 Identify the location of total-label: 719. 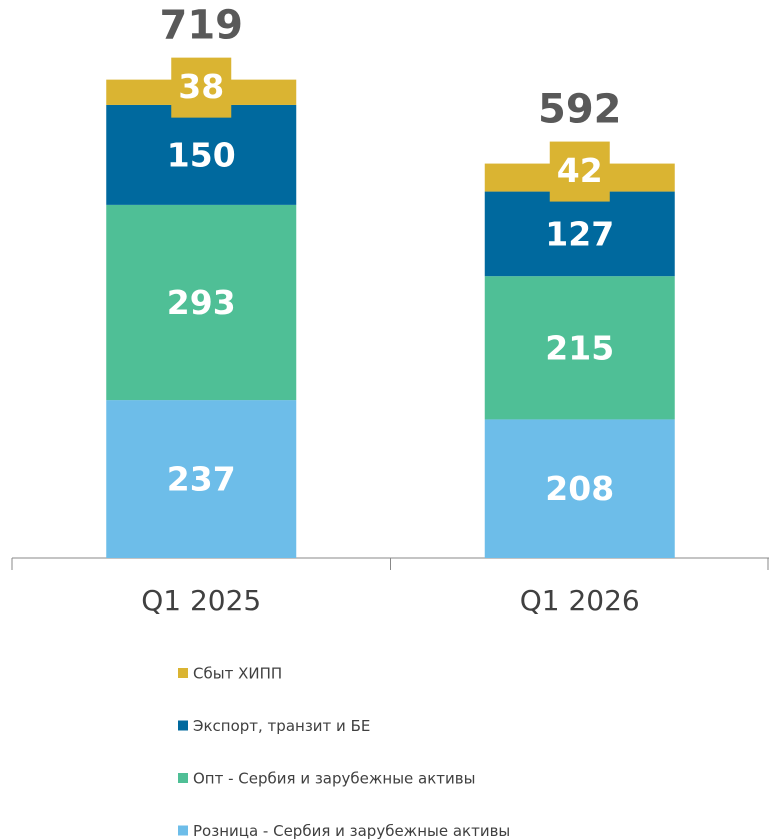
(202, 26).